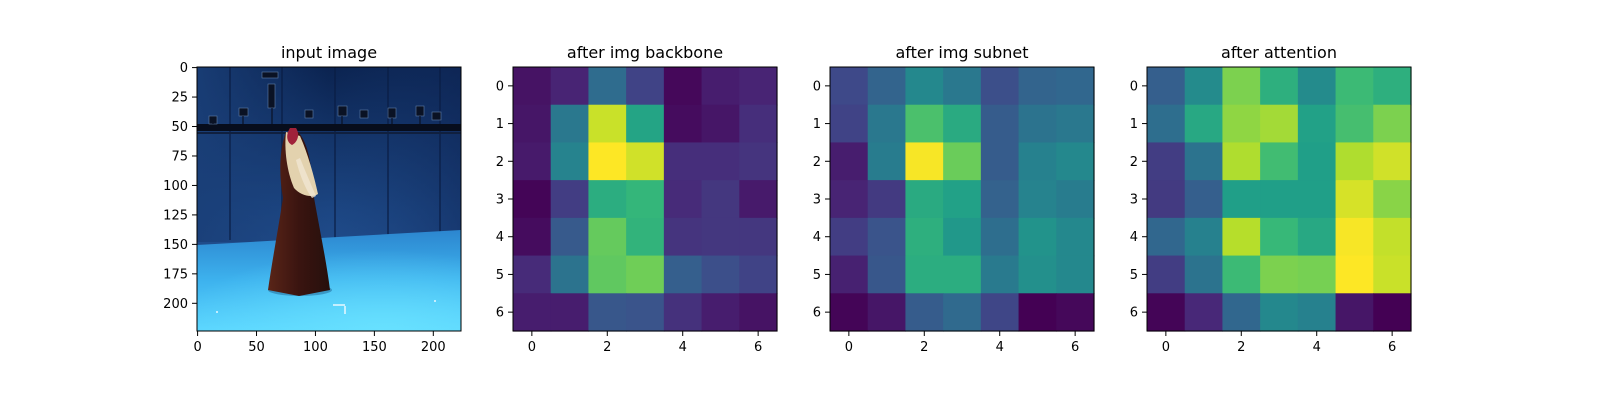 This screenshot has width=1600, height=400. I want to click on y-tick-label: 50, so click(179, 127).